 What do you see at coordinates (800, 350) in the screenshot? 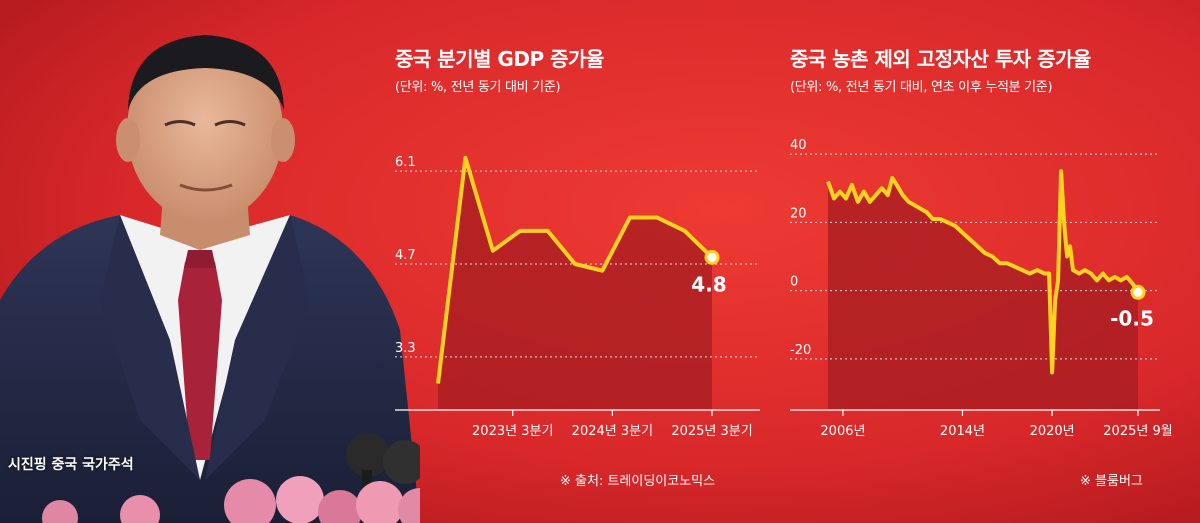
I see `y-tick-label: -20` at bounding box center [800, 350].